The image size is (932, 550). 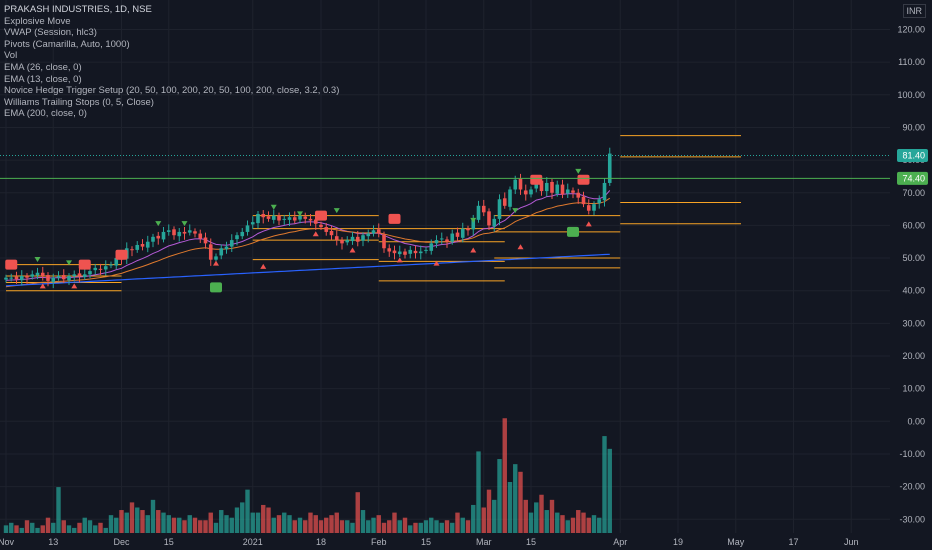 What do you see at coordinates (45, 114) in the screenshot?
I see `indicator-ema-200: EMA (200, close, 0)` at bounding box center [45, 114].